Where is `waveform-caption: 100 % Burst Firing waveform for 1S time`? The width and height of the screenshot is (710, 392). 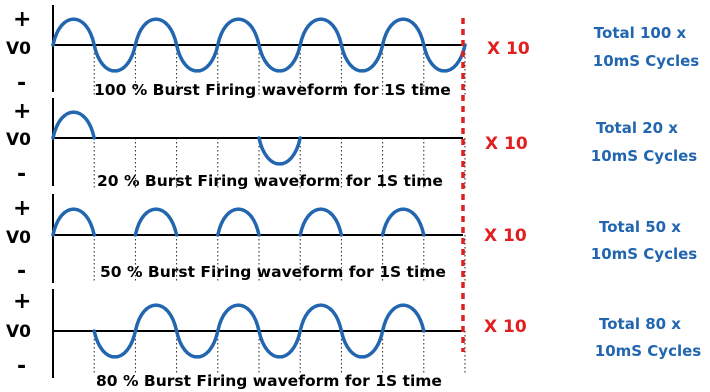 waveform-caption: 100 % Burst Firing waveform for 1S time is located at coordinates (272, 90).